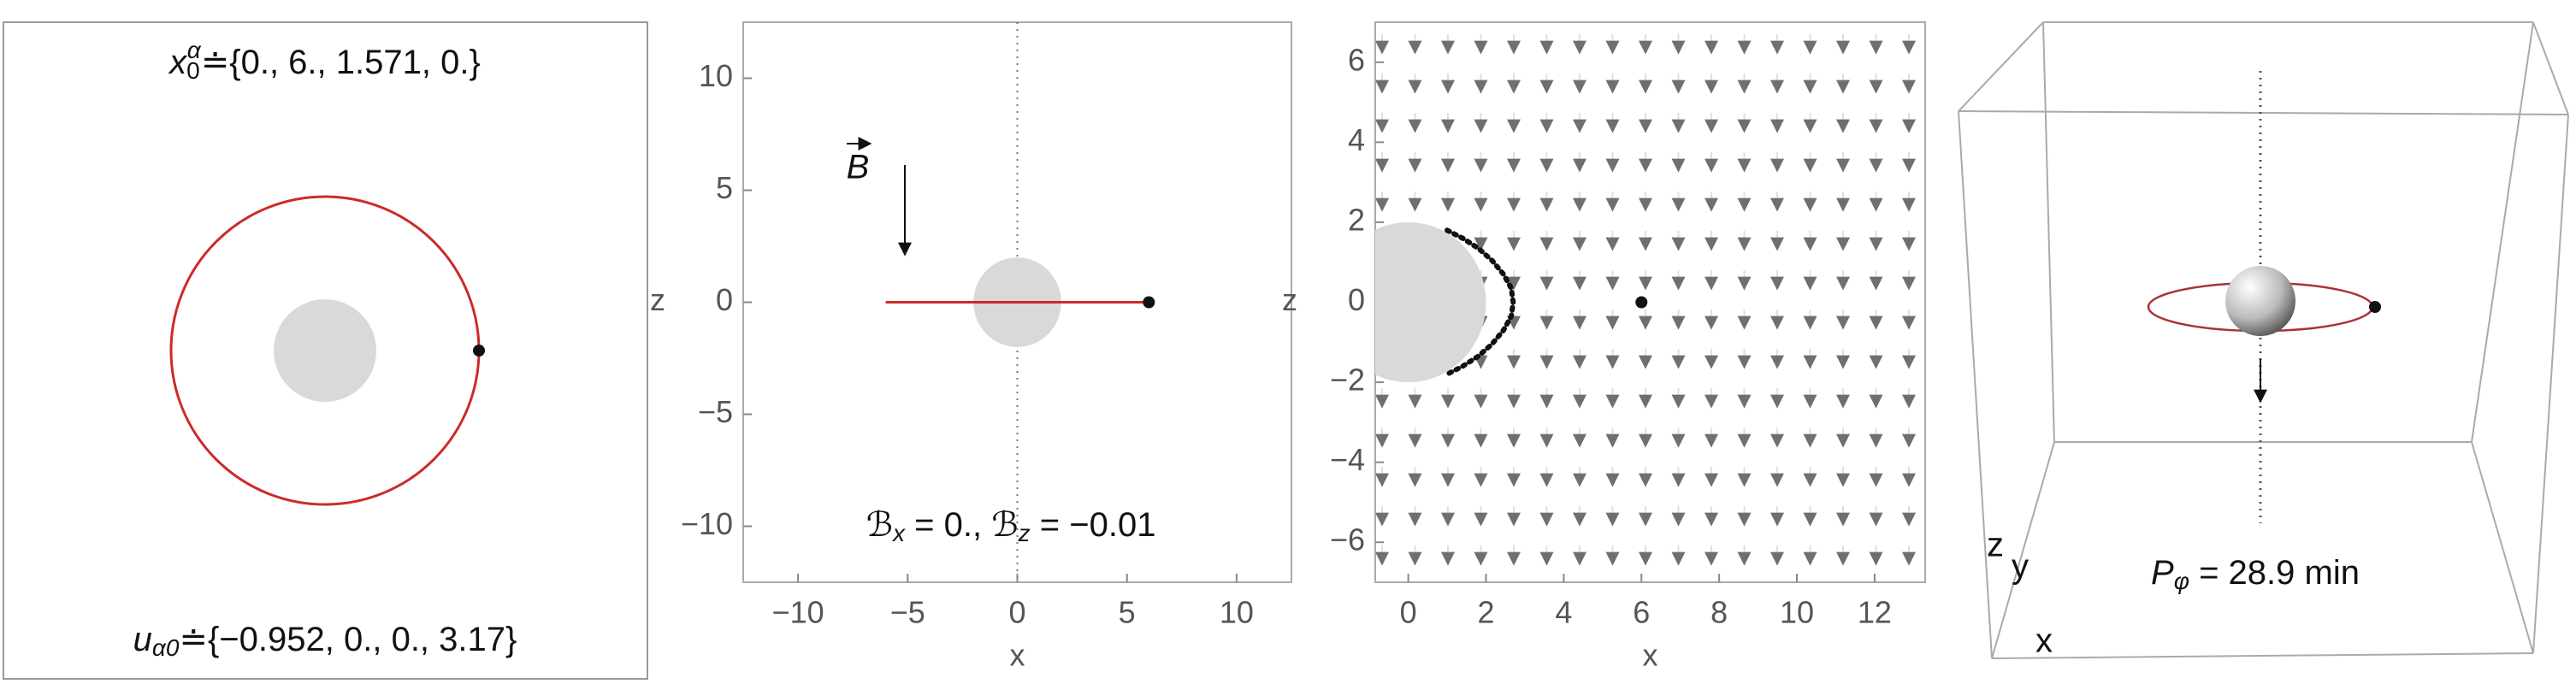 This screenshot has height=684, width=2576. I want to click on x-tick-label: −5, so click(907, 612).